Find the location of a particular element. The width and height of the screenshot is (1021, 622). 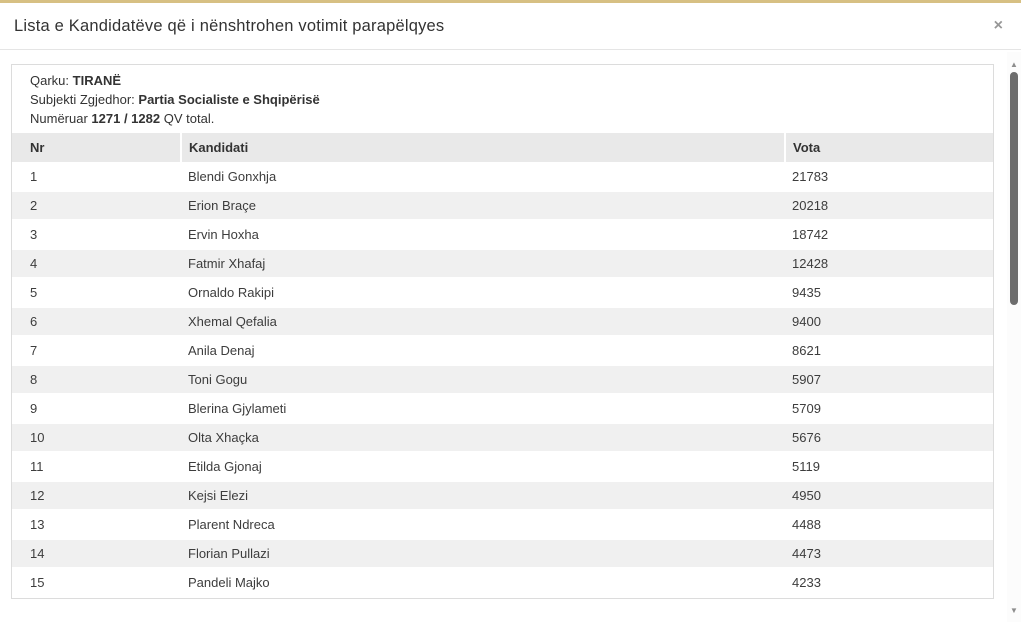

cell-nr: 4 is located at coordinates (96, 264).